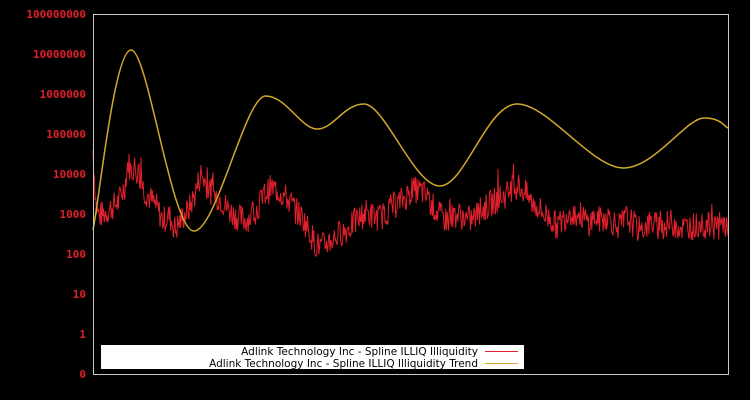  I want to click on y-tick-label: 100, so click(76, 254).